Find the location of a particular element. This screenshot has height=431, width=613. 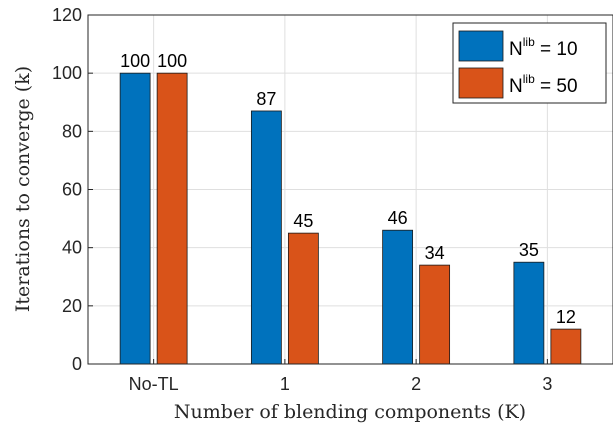

x-tick-label: 1 is located at coordinates (285, 384).